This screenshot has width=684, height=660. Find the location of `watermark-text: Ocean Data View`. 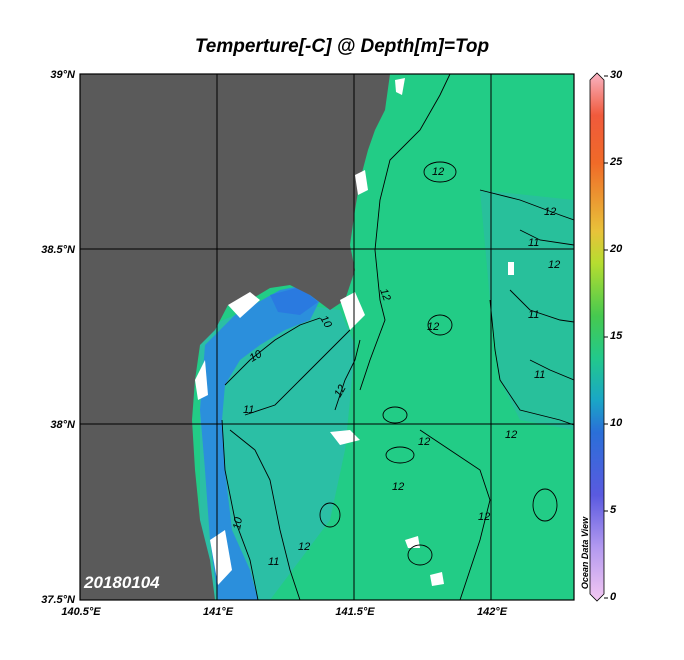

watermark-text: Ocean Data View is located at coordinates (585, 553).